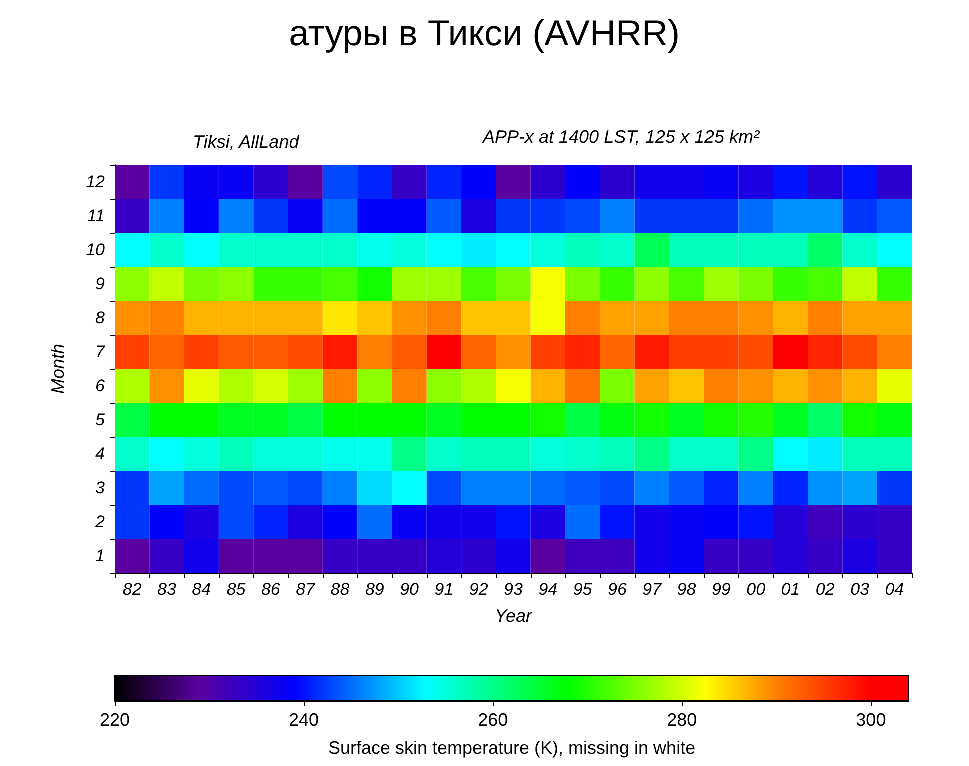 Image resolution: width=969 pixels, height=766 pixels. I want to click on x-tick-label: 87, so click(306, 589).